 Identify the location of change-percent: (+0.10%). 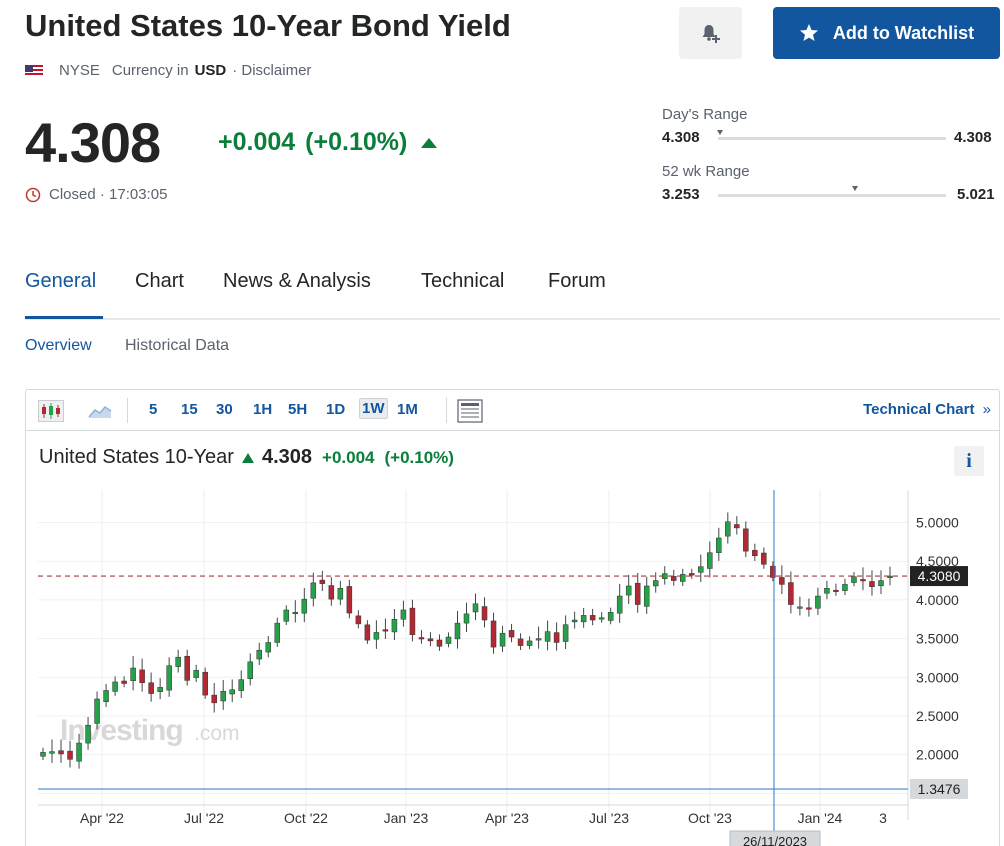
(356, 142).